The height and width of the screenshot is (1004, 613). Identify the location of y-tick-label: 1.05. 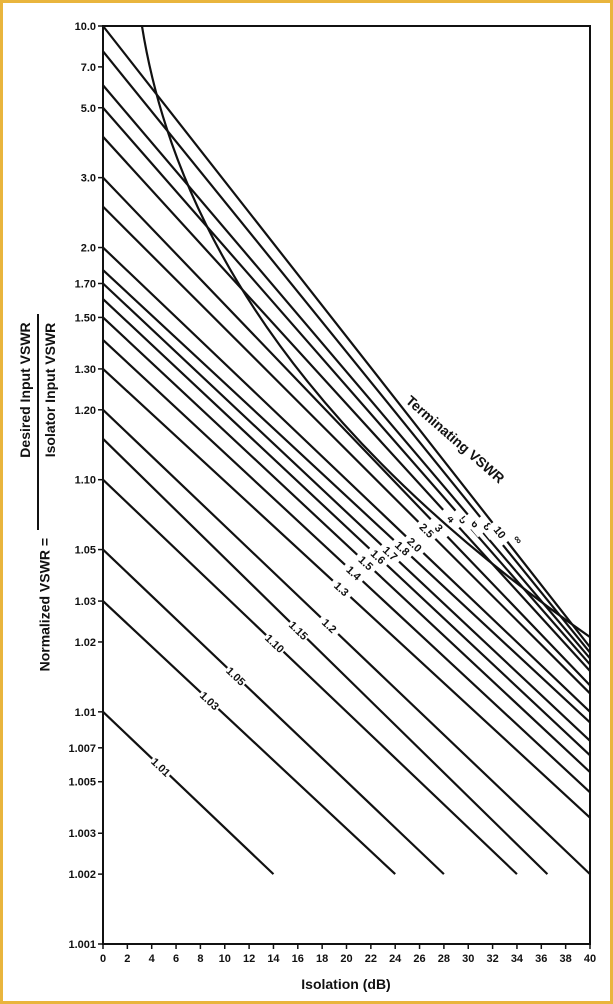
(85, 551).